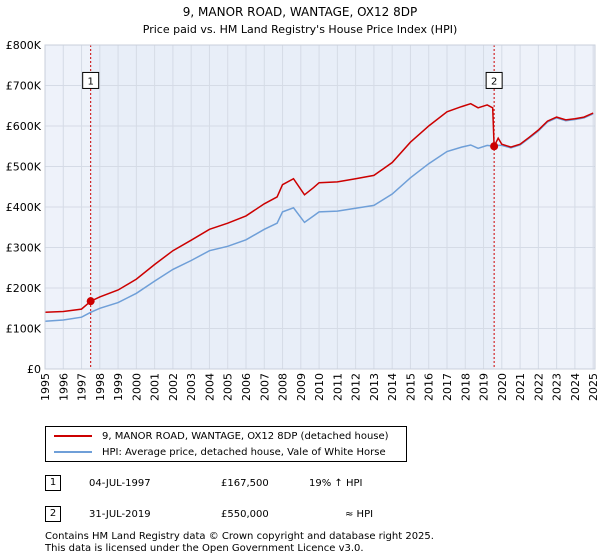 Image resolution: width=600 pixels, height=560 pixels. What do you see at coordinates (24, 329) in the screenshot?
I see `y-tick-label: £100K` at bounding box center [24, 329].